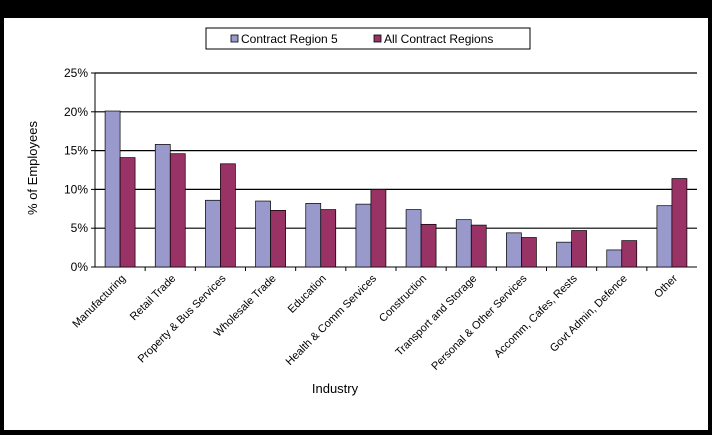 This screenshot has height=435, width=712. Describe the element at coordinates (76, 151) in the screenshot. I see `y-tick-label: 15%` at that location.